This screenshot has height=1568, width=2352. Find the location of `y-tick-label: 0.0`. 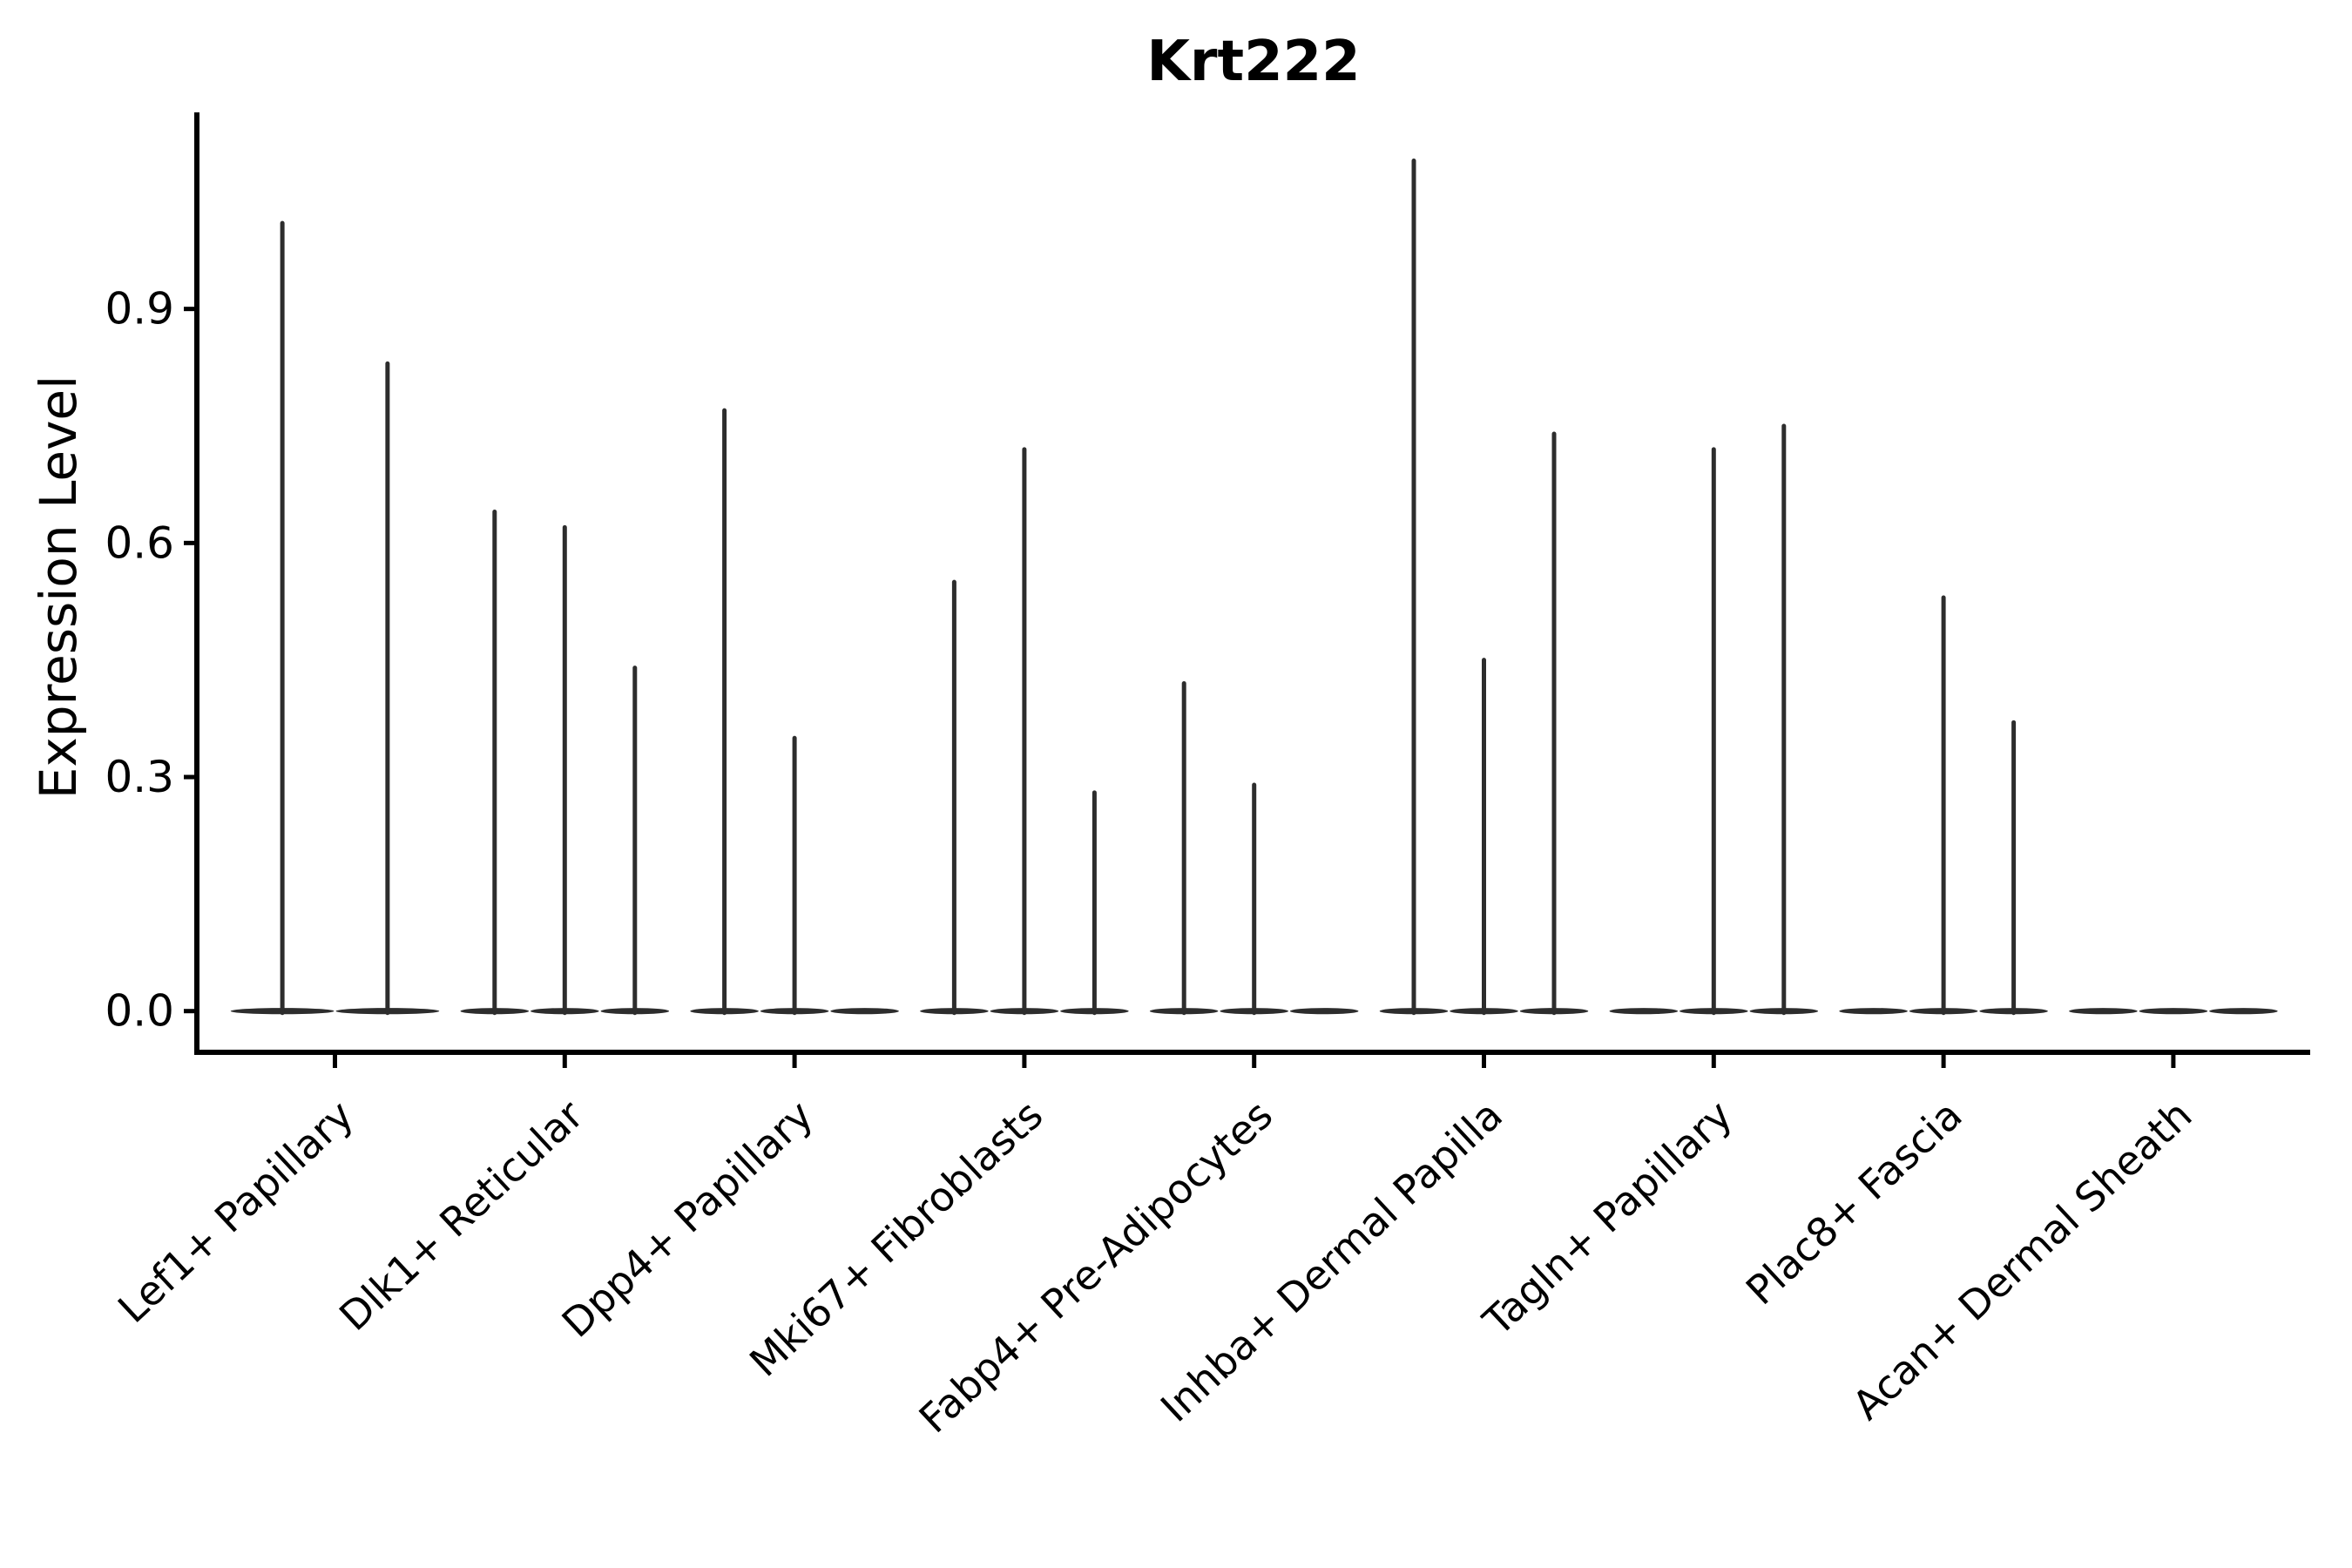

y-tick-label: 0.0 is located at coordinates (139, 1012).